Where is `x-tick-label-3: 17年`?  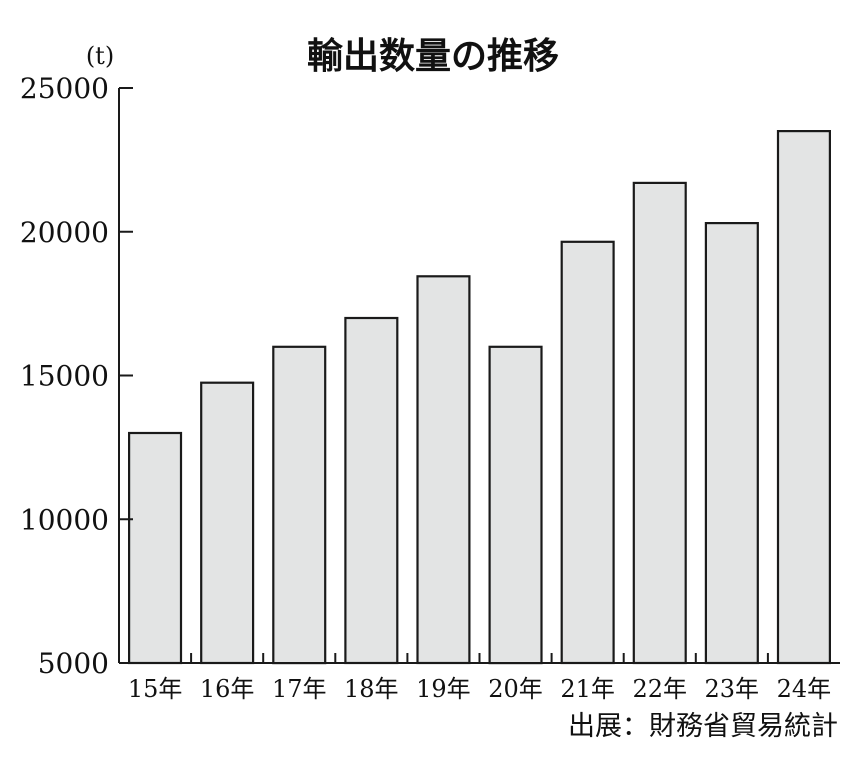
x-tick-label-3: 17年 is located at coordinates (299, 689).